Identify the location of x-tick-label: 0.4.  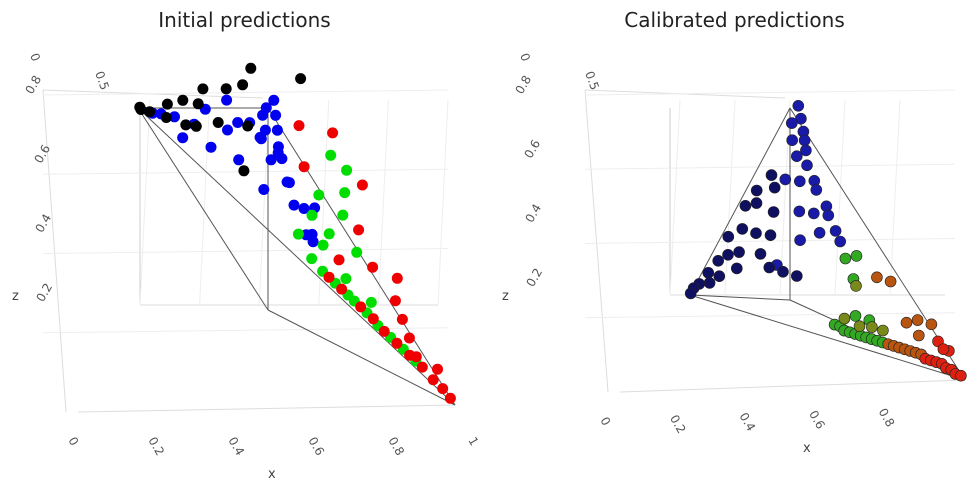
(748, 422).